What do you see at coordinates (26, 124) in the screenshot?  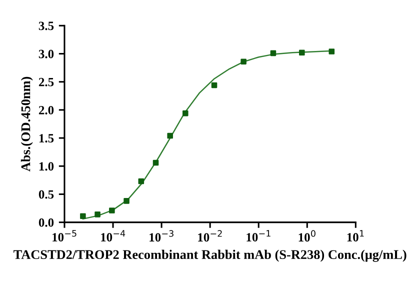 I see `y-axis-title: Abs.(OD.450nm)` at bounding box center [26, 124].